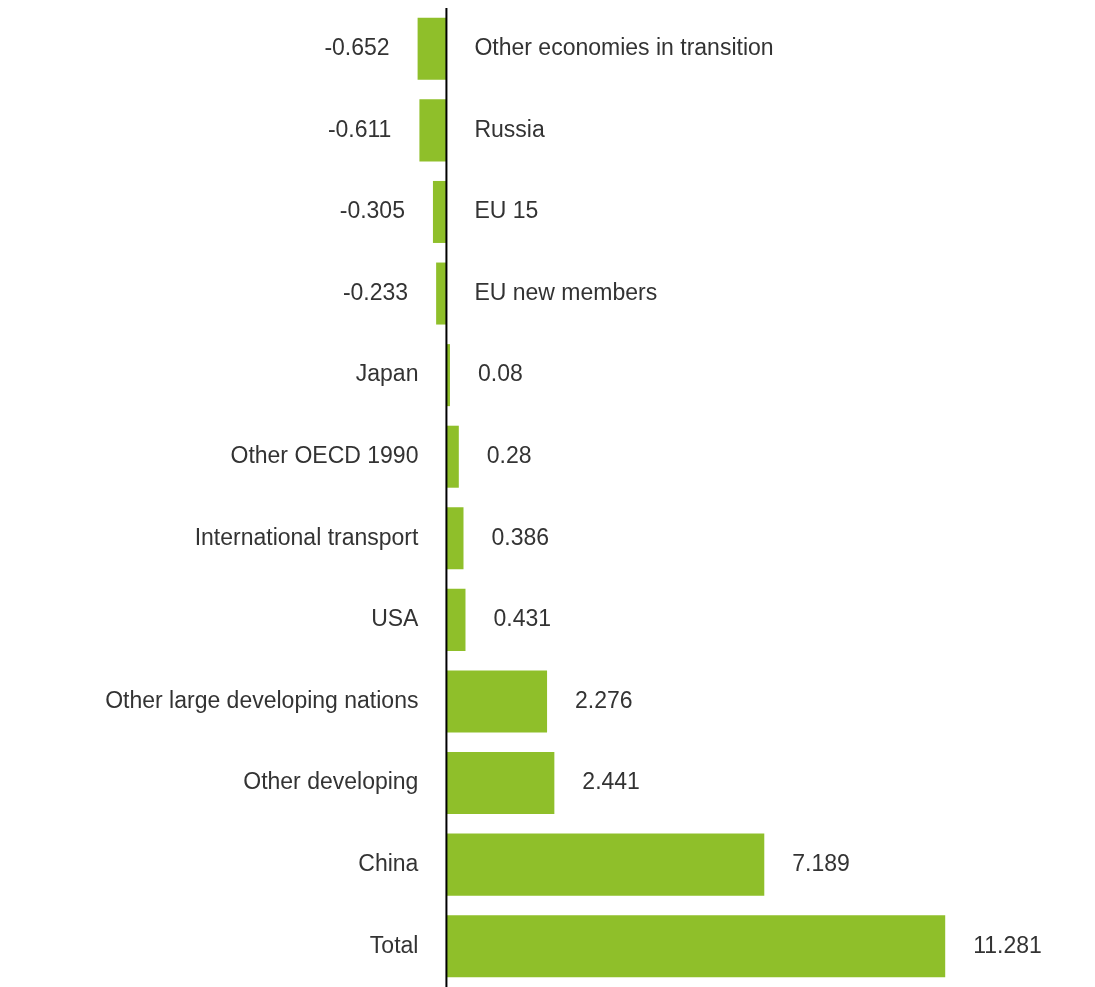  I want to click on data-label: -0.305, so click(372, 210).